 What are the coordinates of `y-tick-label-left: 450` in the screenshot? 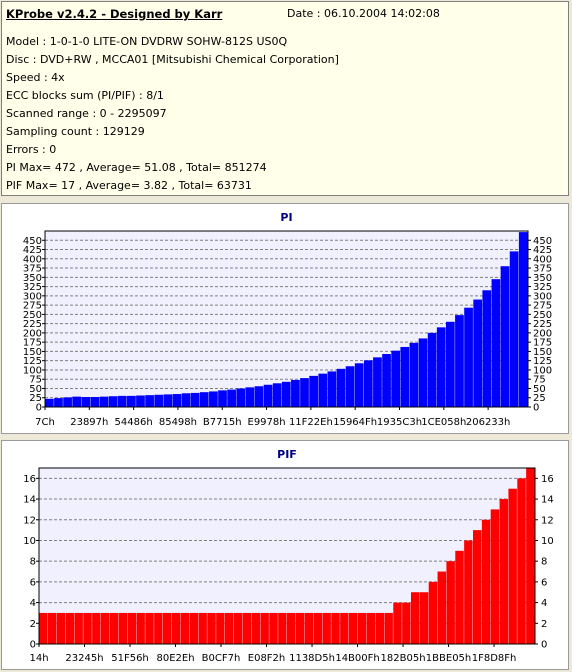 It's located at (32, 241).